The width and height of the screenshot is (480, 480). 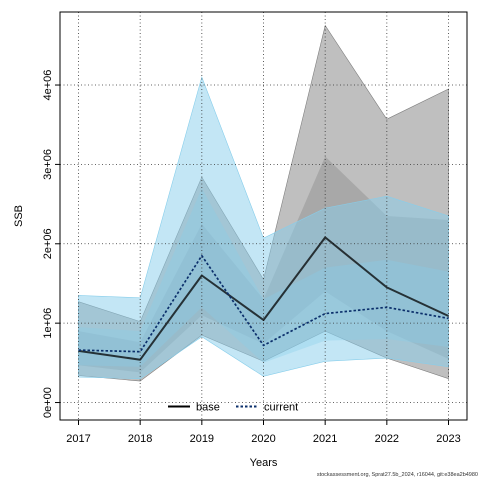 I want to click on legend: base current, so click(x=233, y=408).